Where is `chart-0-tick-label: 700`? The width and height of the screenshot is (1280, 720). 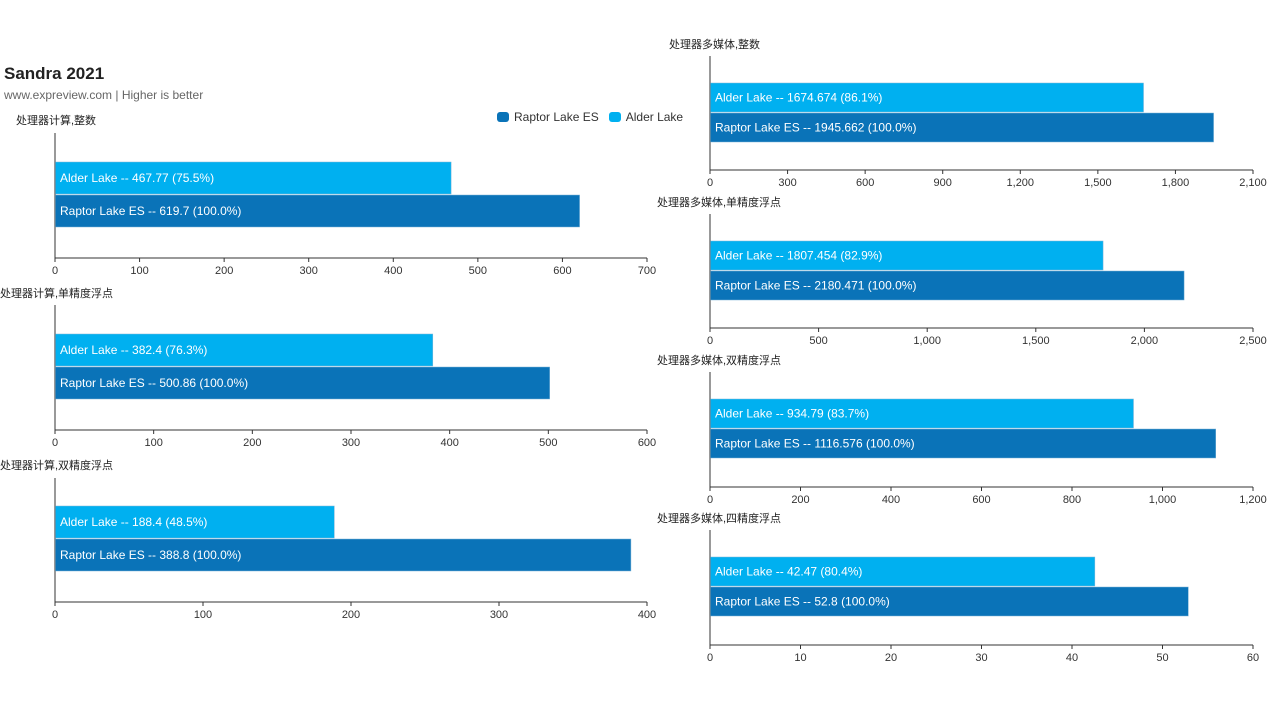
chart-0-tick-label: 700 is located at coordinates (647, 271).